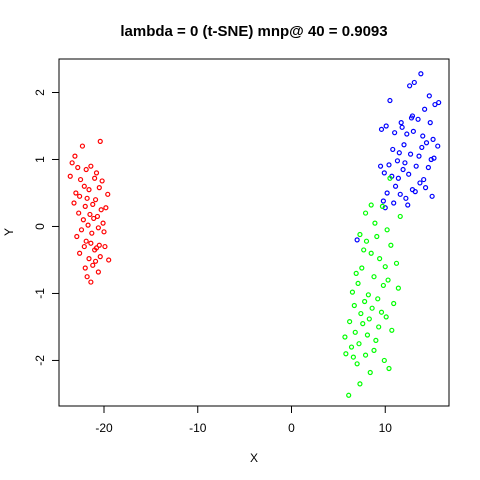  Describe the element at coordinates (40, 360) in the screenshot. I see `y-tick-label: -2` at that location.